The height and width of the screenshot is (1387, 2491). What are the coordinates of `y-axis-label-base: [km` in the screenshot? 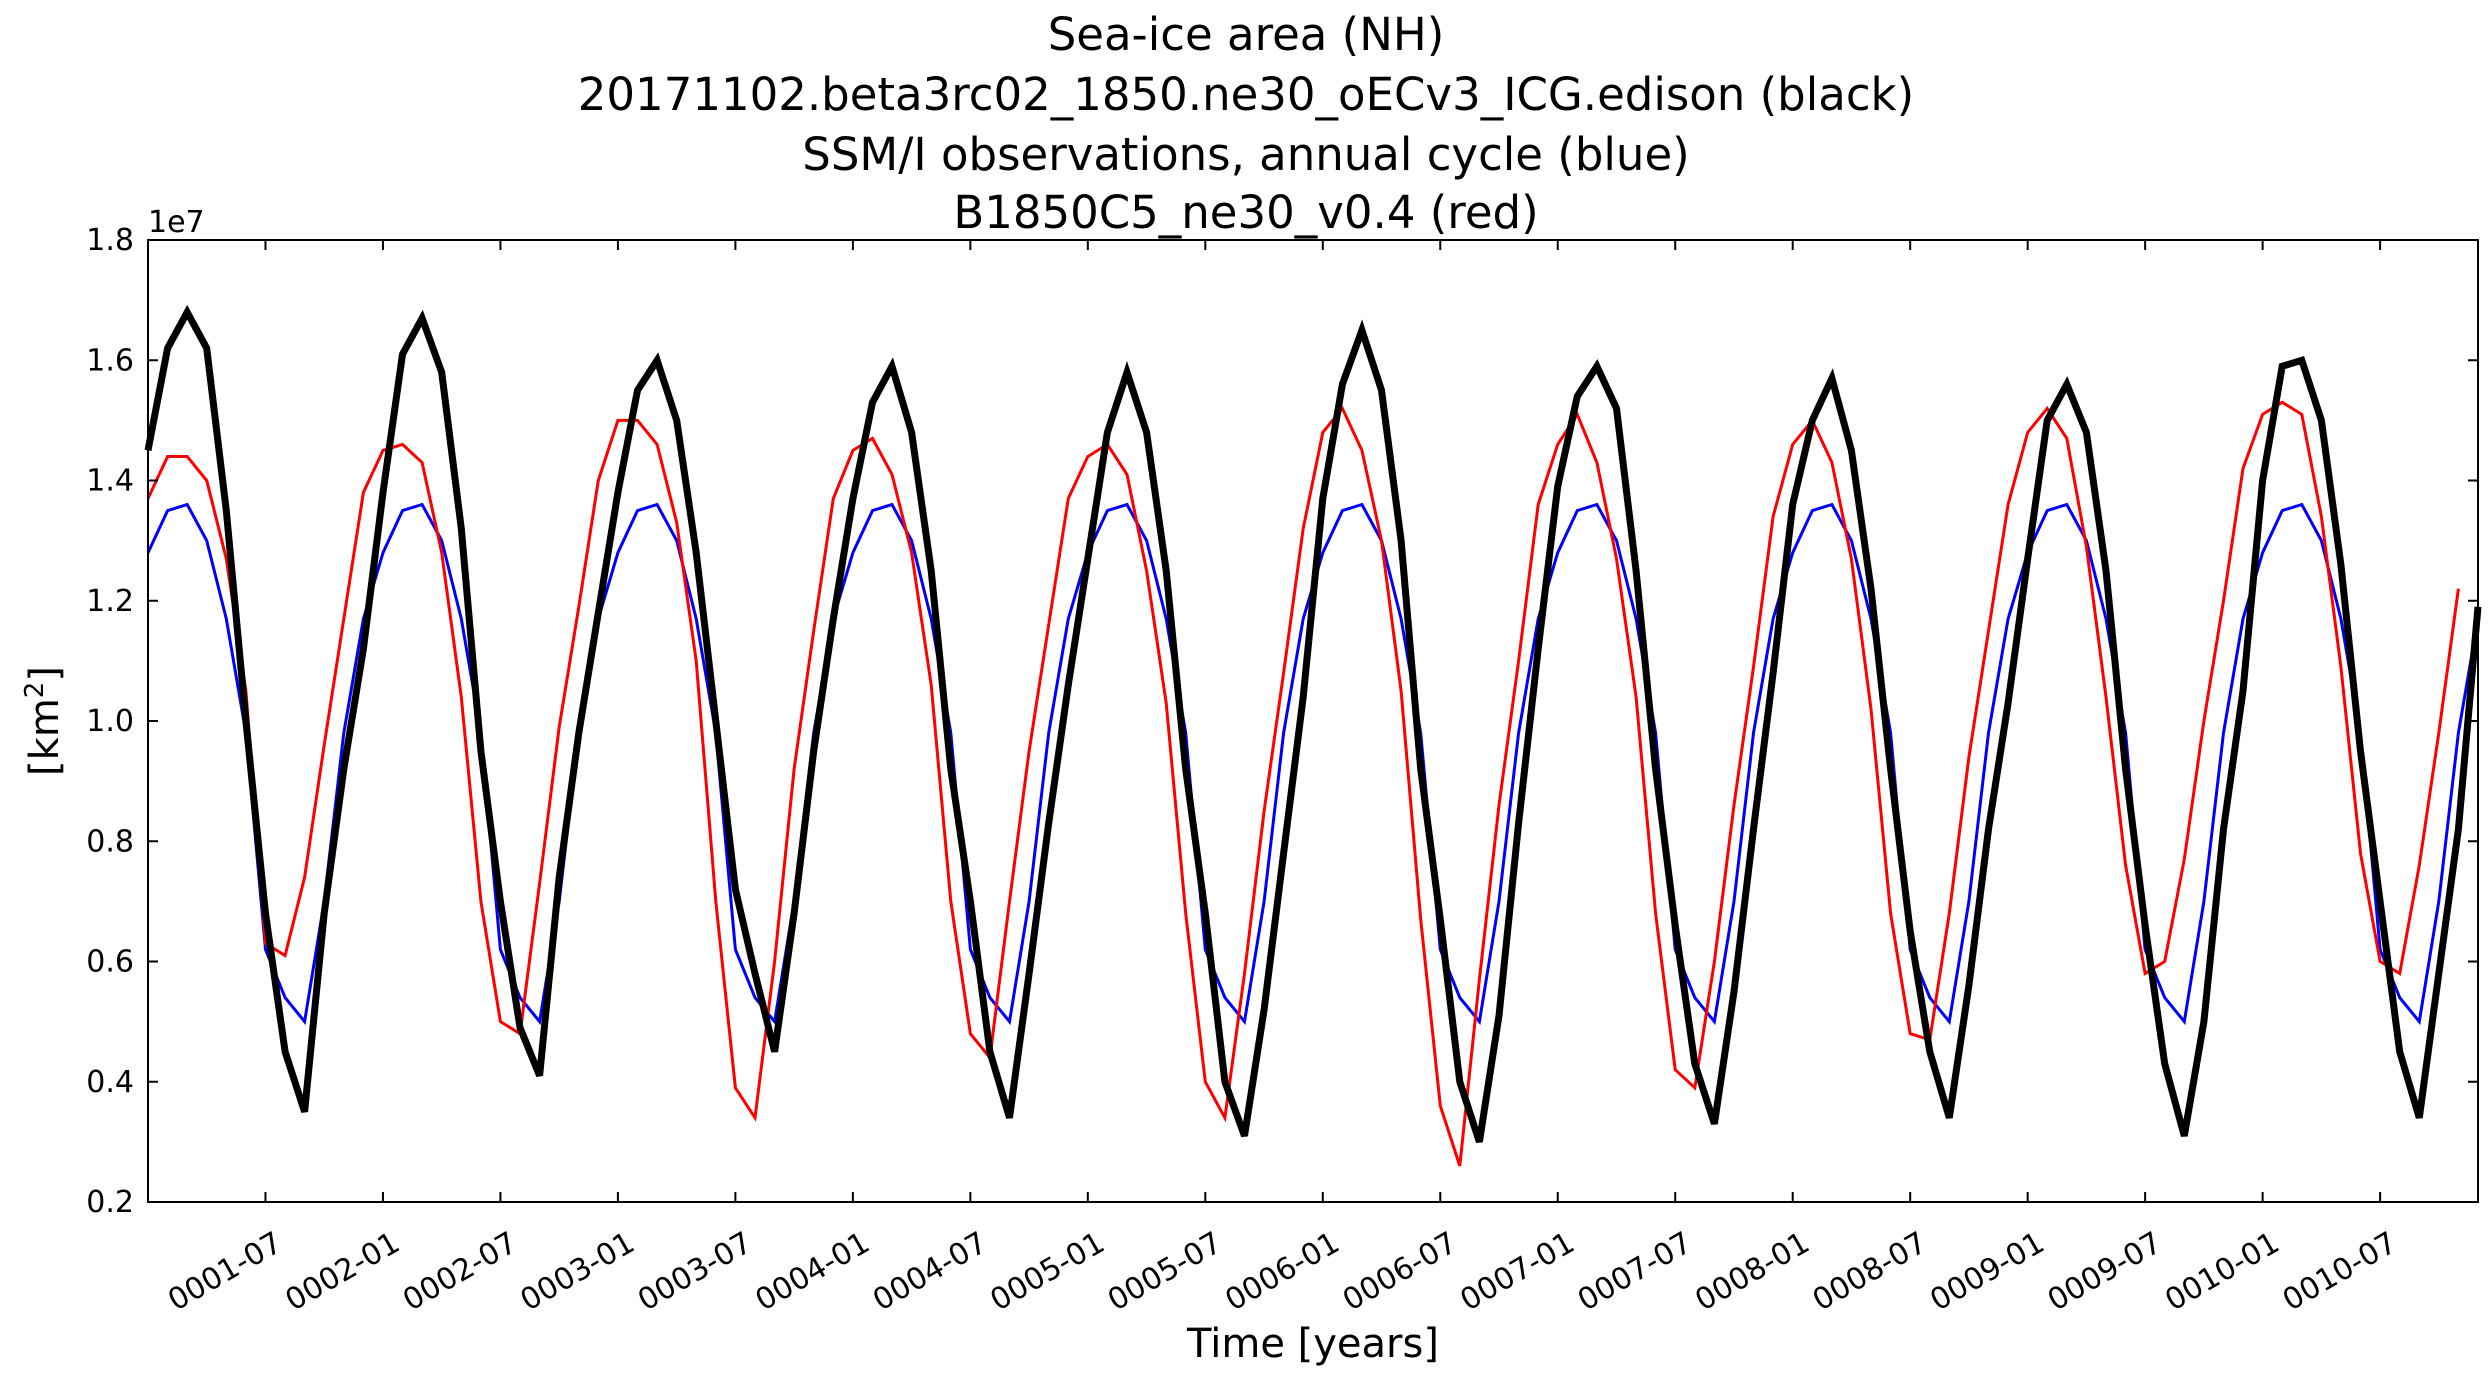 It's located at (45, 737).